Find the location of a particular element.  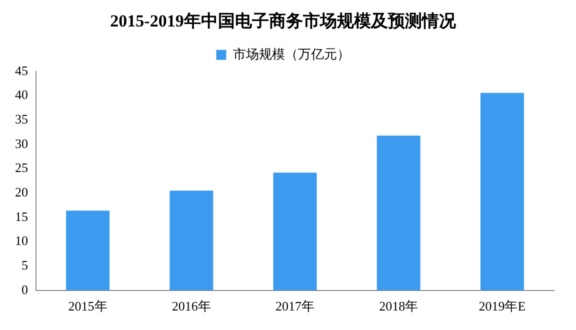

y-tick-label: 45 is located at coordinates (21, 70).